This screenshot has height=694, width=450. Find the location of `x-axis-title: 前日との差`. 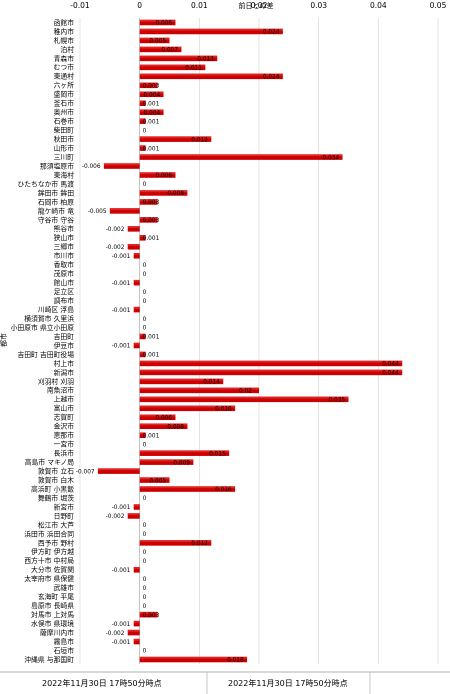

x-axis-title: 前日との差 is located at coordinates (256, 5).